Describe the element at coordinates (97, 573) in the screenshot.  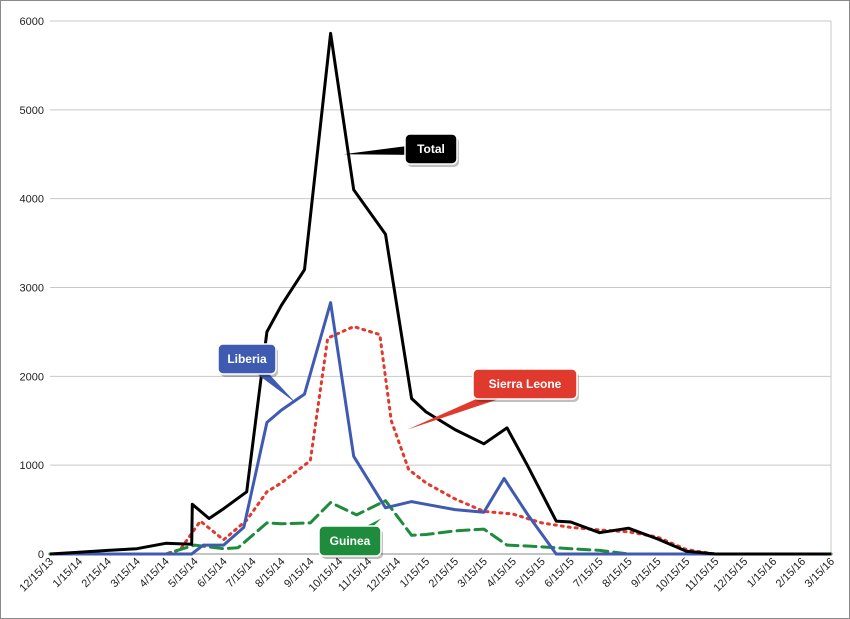
I see `x-tick-label: 2/15/14` at that location.